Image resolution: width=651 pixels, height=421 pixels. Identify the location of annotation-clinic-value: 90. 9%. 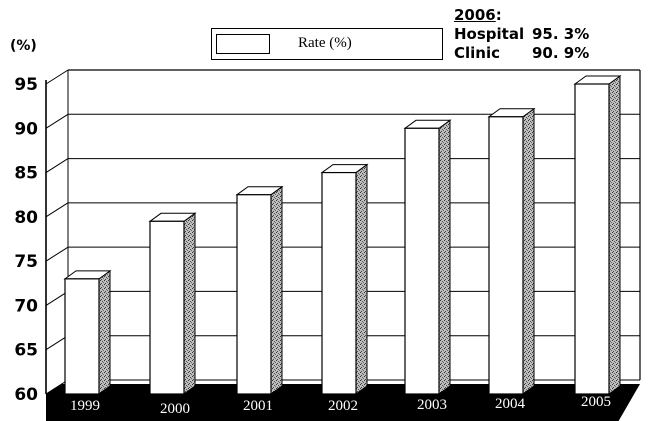
(561, 53).